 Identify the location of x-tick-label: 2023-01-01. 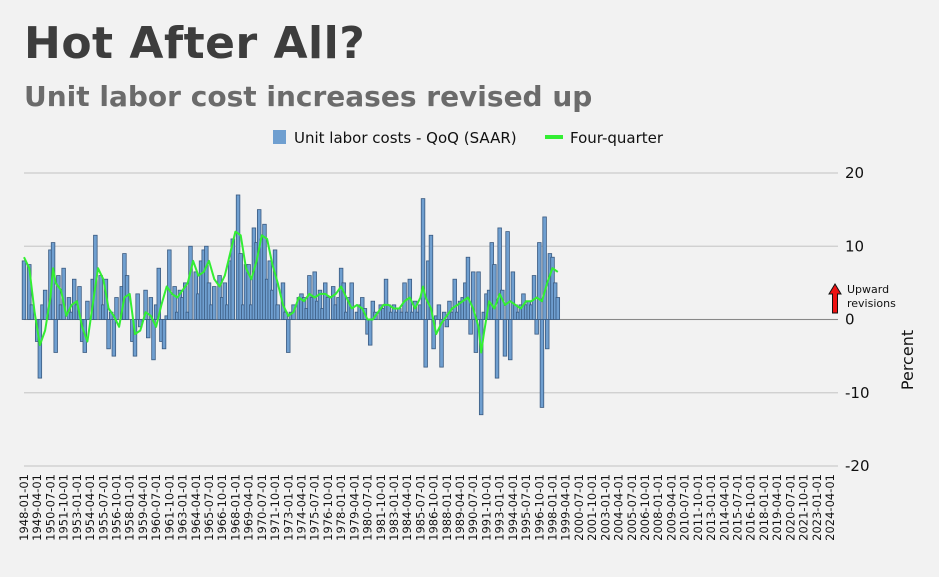
(817, 507).